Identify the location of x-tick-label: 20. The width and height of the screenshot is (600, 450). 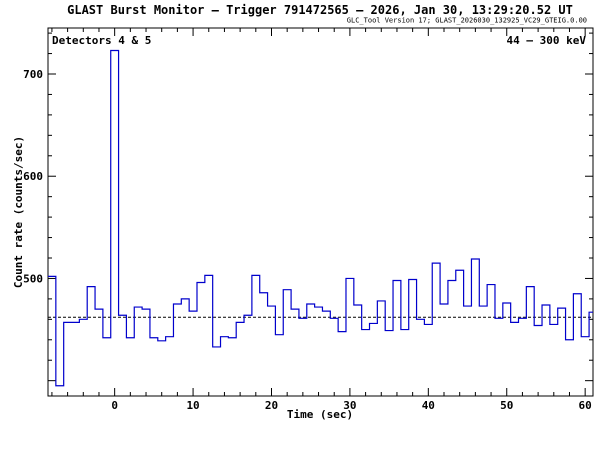
(271, 405).